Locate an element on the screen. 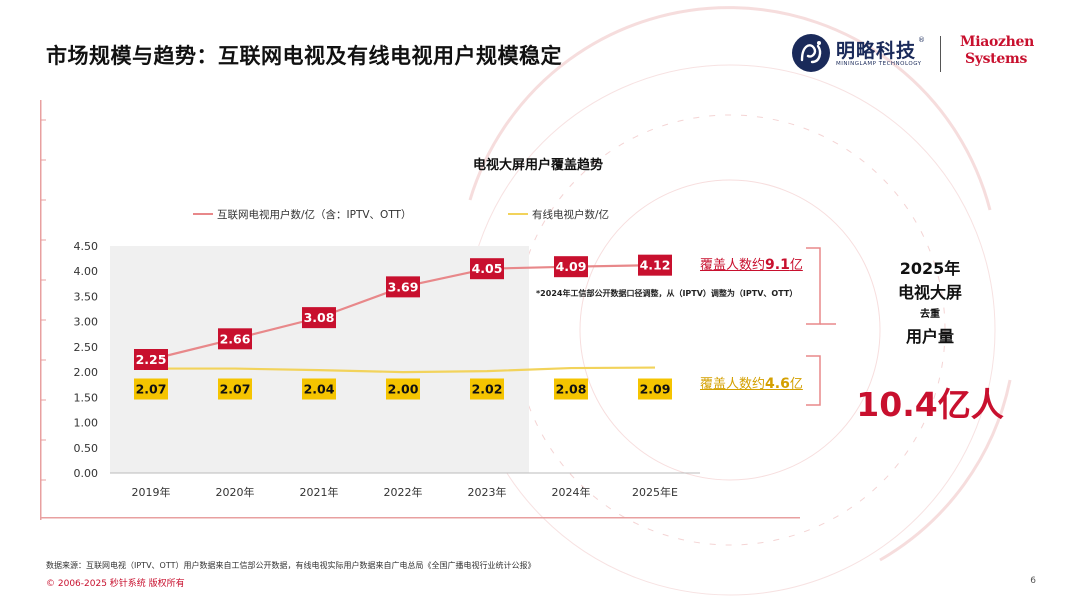  data-label: 4.12 is located at coordinates (655, 265).